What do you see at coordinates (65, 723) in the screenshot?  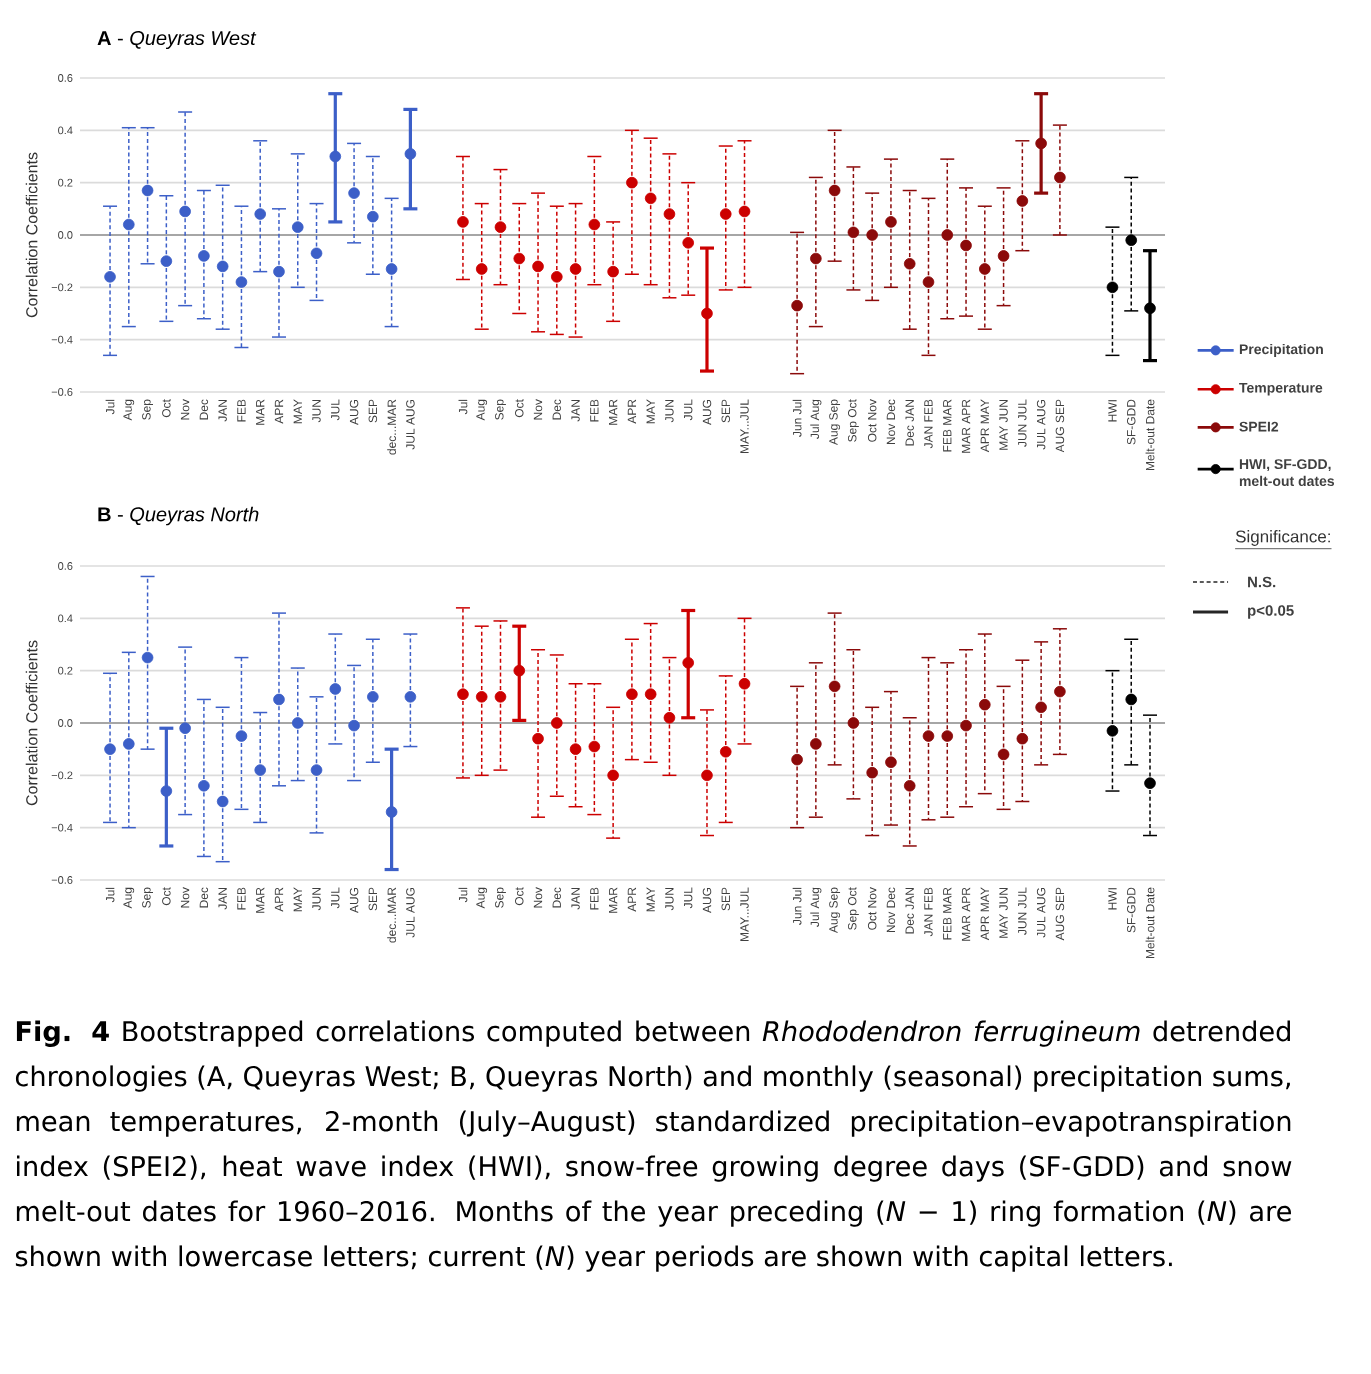 I see `y-tick-label: 0.0` at bounding box center [65, 723].